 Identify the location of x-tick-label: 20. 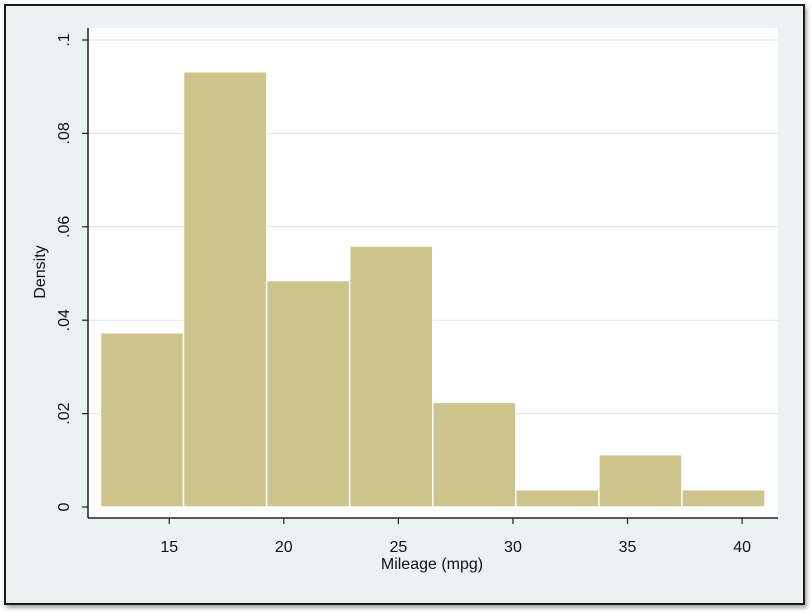
(284, 547).